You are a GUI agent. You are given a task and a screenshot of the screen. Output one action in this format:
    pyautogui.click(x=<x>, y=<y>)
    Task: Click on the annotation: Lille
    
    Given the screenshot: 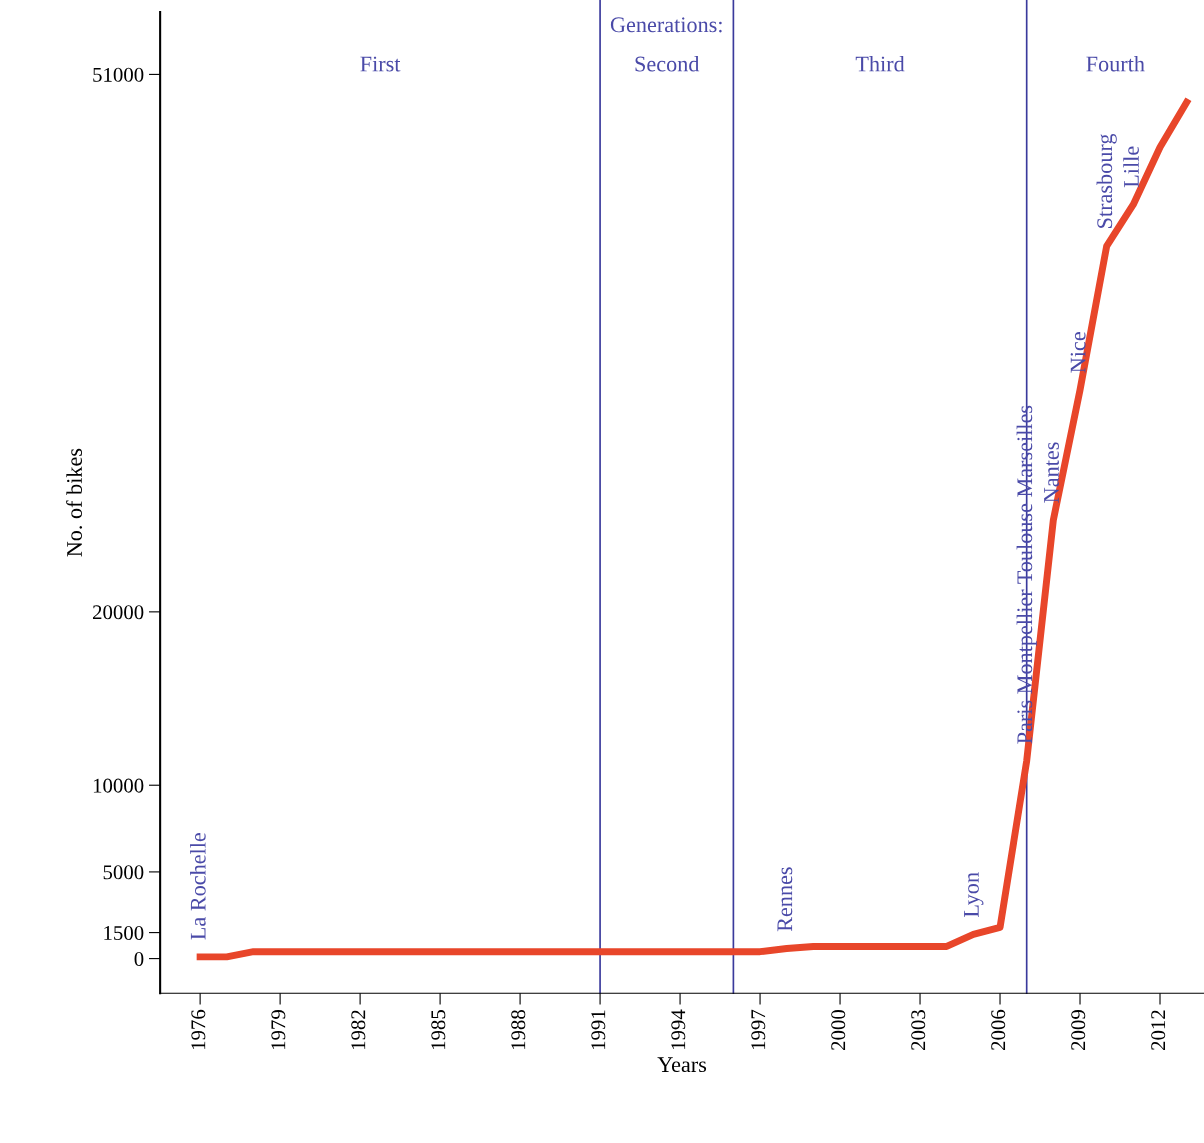 What is the action you would take?
    pyautogui.click(x=1131, y=167)
    